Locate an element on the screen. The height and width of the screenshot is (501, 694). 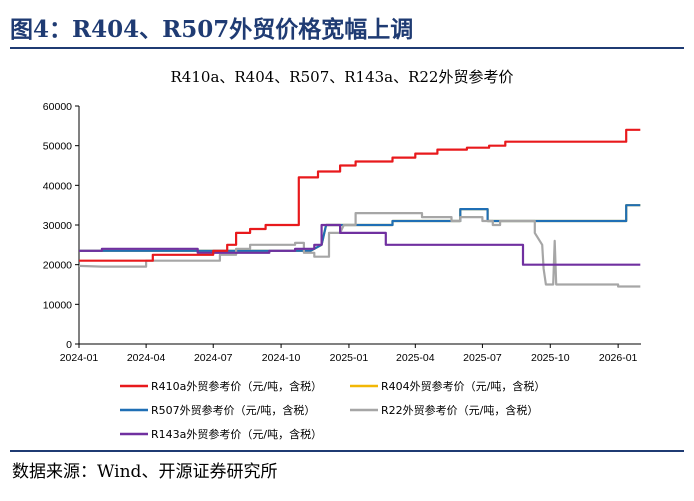
y-tick-label: 0 is located at coordinates (69, 345).